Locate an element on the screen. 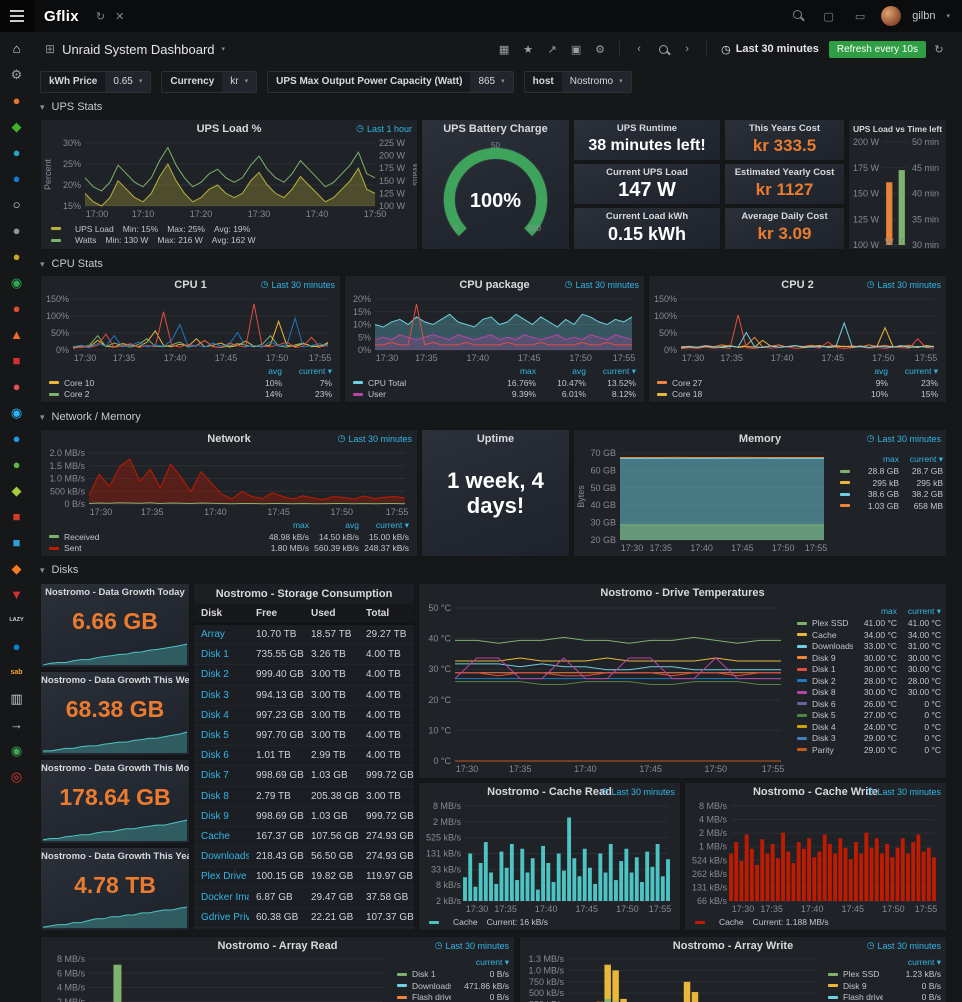 Image resolution: width=962 pixels, height=1002 pixels. legend-row: Disk 9 30.00 °C 30.00 °C is located at coordinates (869, 658).